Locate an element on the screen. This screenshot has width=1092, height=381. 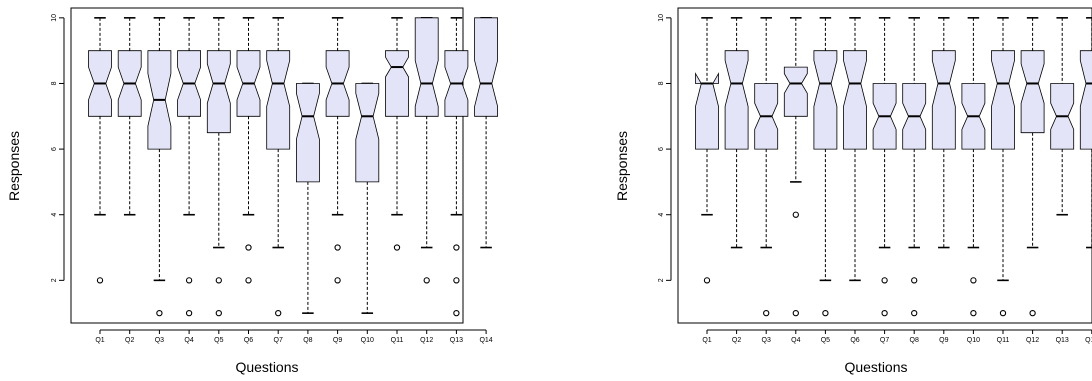
box-q9 is located at coordinates (943, 100).